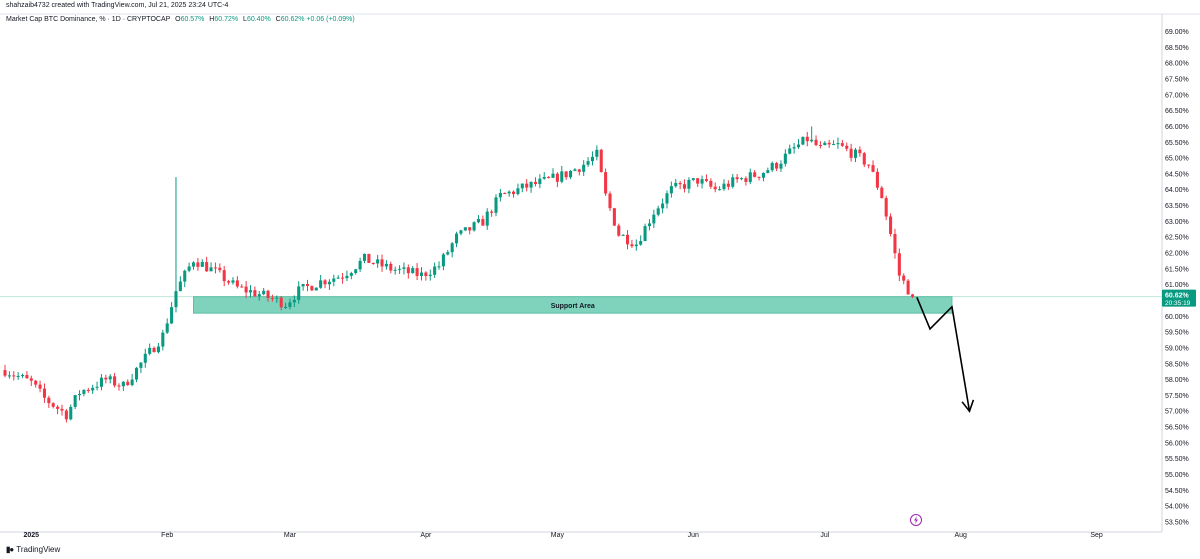 This screenshot has height=559, width=1200. What do you see at coordinates (1177, 159) in the screenshot?
I see `price-tick-label: 65.00%` at bounding box center [1177, 159].